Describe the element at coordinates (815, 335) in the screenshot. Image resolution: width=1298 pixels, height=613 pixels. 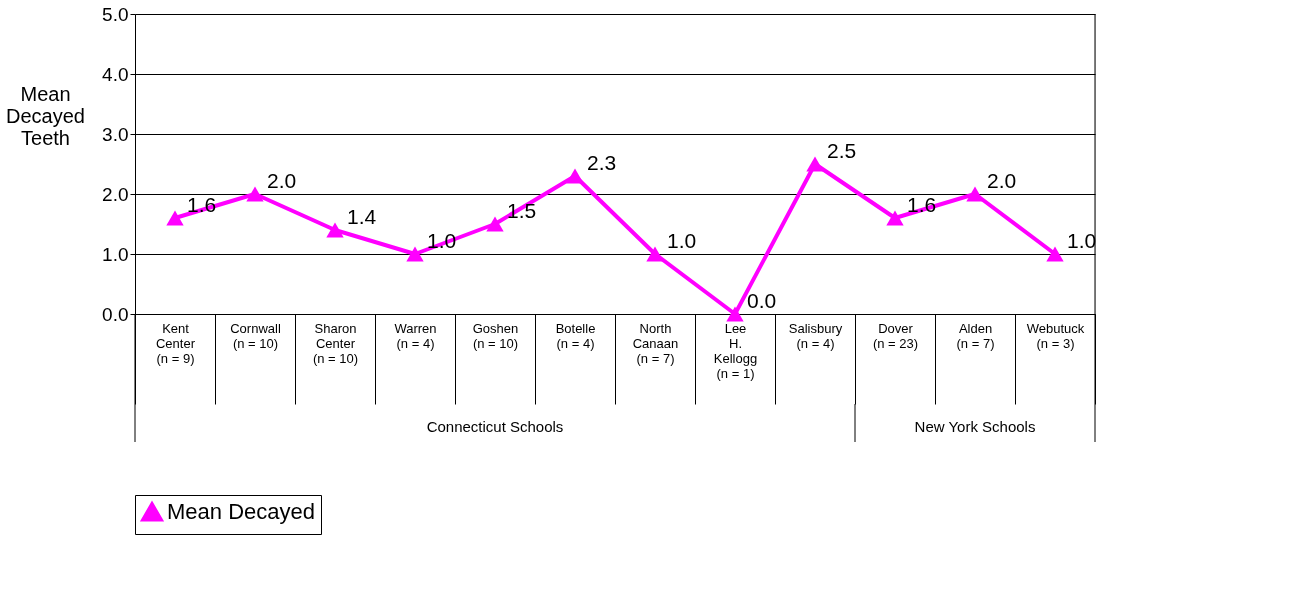
I see `x-tick-label: Salisbury (n = 4)` at that location.